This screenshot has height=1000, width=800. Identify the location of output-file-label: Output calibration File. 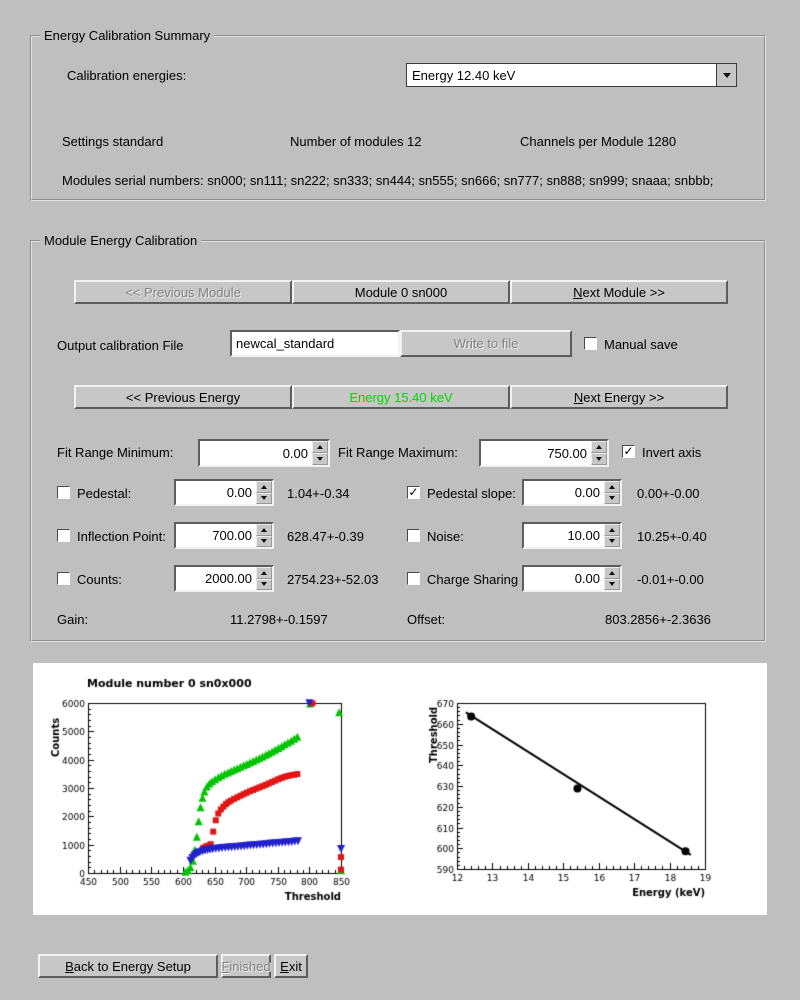
(120, 345).